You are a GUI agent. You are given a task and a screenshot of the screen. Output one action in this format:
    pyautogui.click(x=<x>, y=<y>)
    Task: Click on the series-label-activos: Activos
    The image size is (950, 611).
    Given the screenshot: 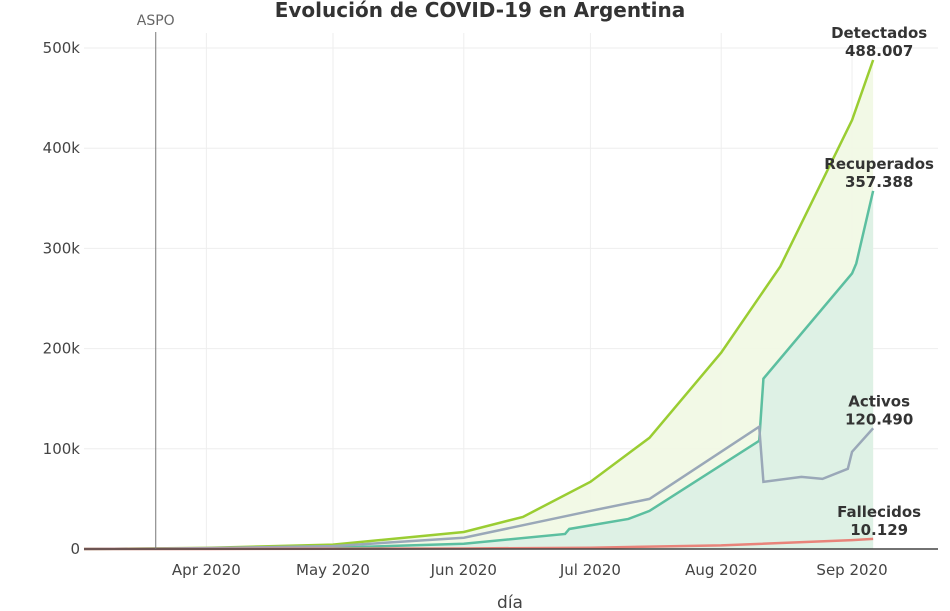 What is the action you would take?
    pyautogui.click(x=879, y=401)
    